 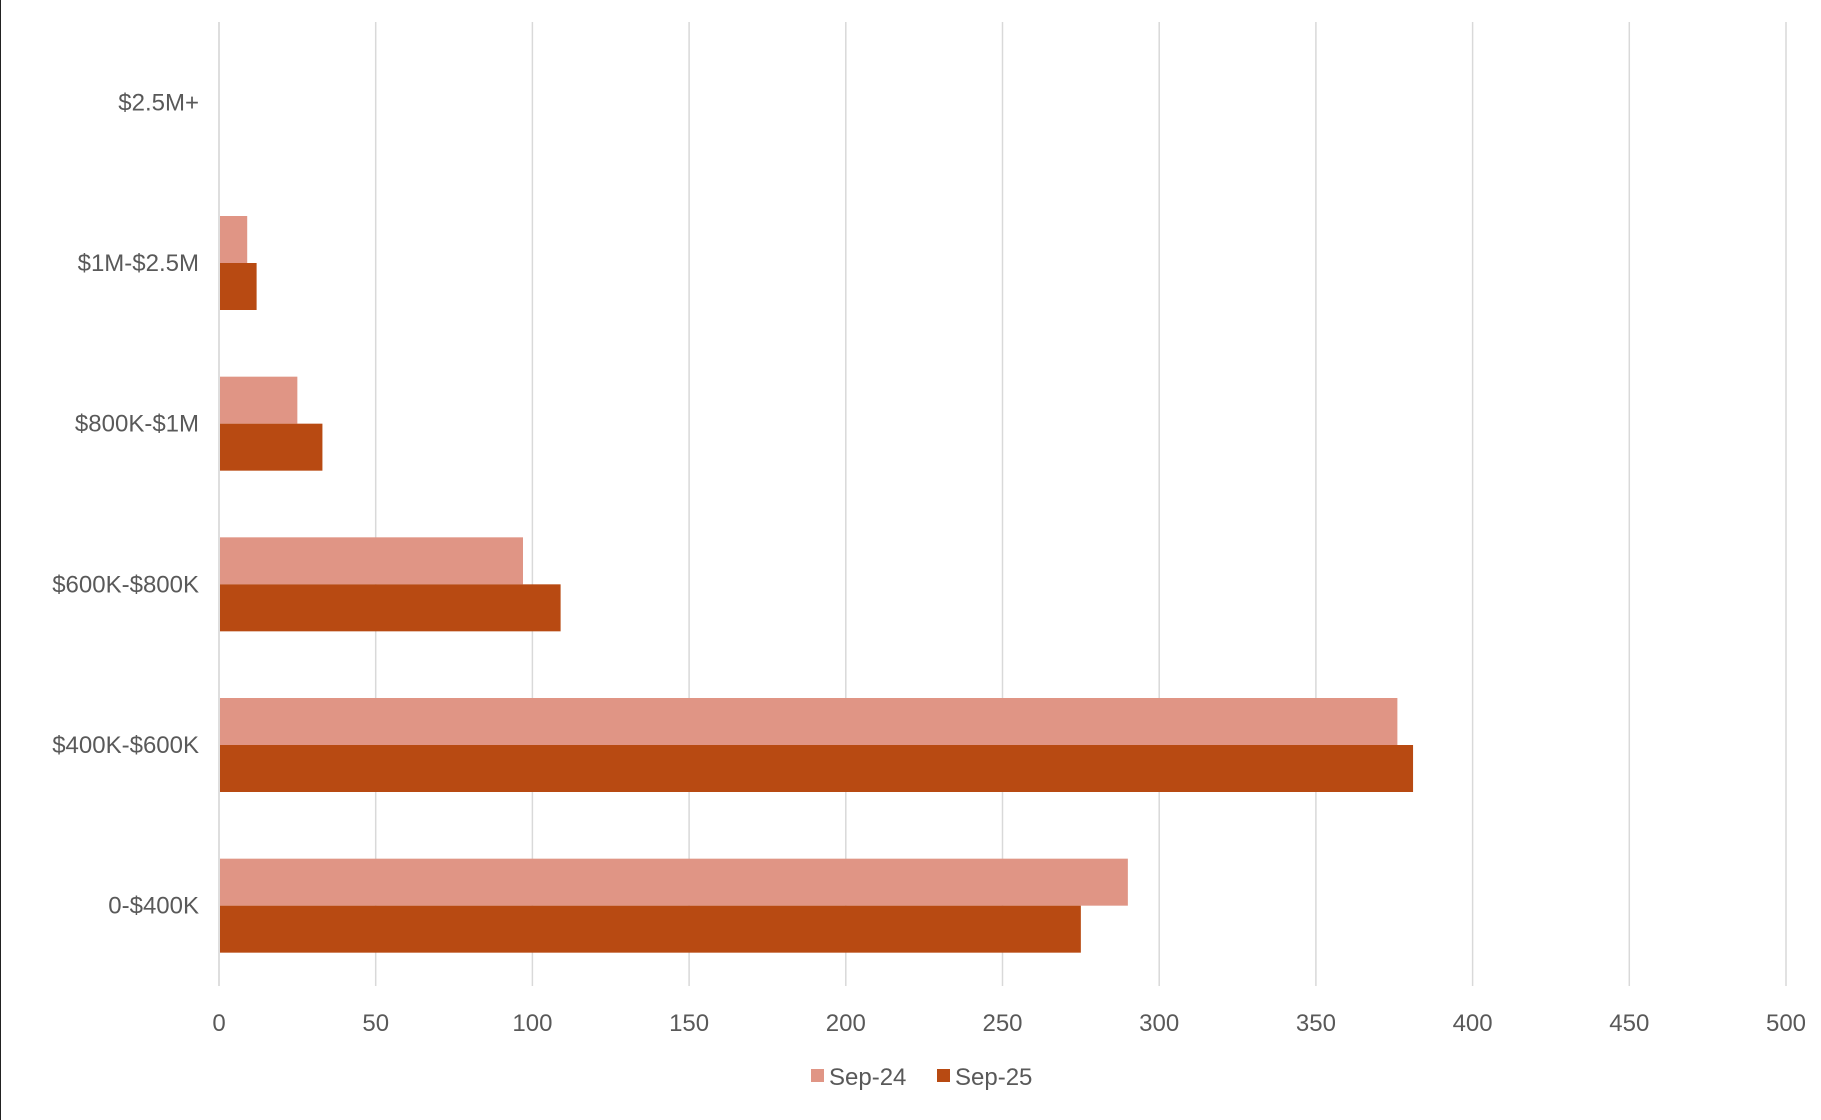 What do you see at coordinates (1159, 1023) in the screenshot?
I see `x-tick-label-300: 300` at bounding box center [1159, 1023].